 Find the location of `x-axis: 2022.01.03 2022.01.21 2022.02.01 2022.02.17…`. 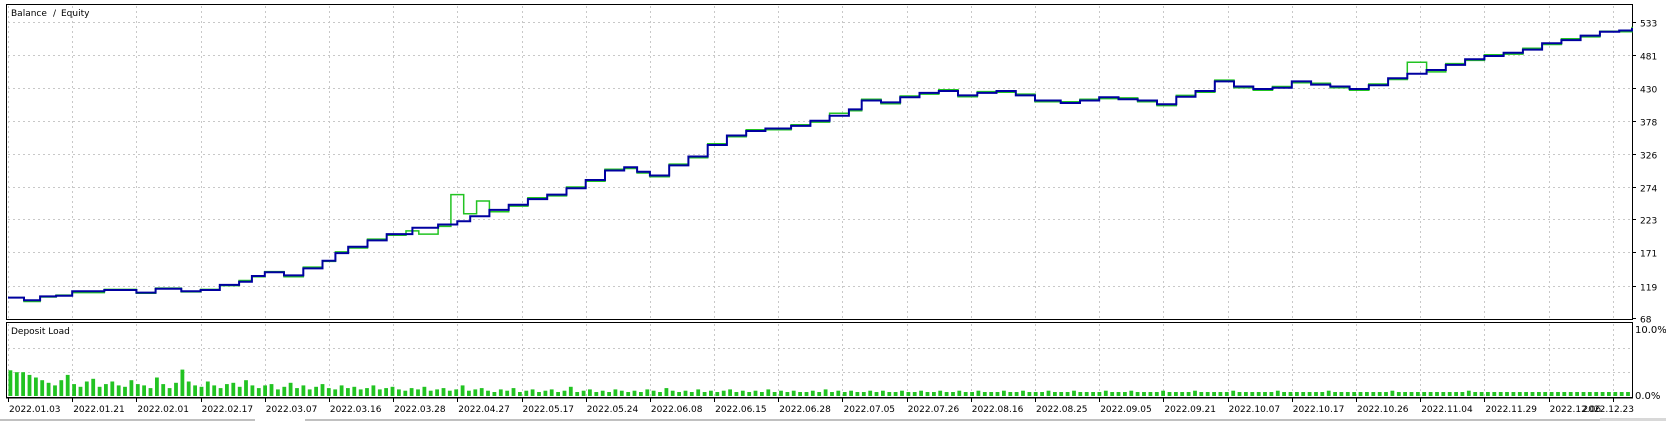

x-axis: 2022.01.03 2022.01.21 2022.02.01 2022.02.17… is located at coordinates (820, 406).